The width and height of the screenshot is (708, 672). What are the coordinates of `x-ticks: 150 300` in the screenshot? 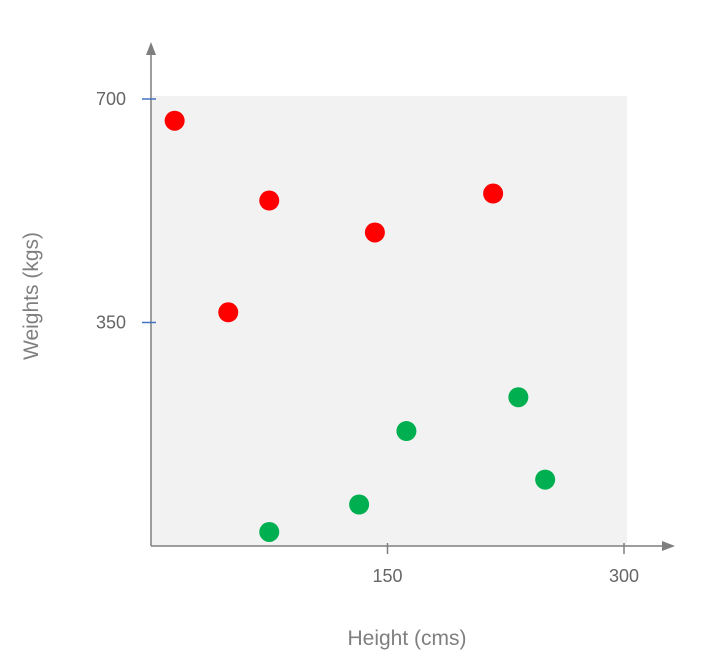 It's located at (505, 564).